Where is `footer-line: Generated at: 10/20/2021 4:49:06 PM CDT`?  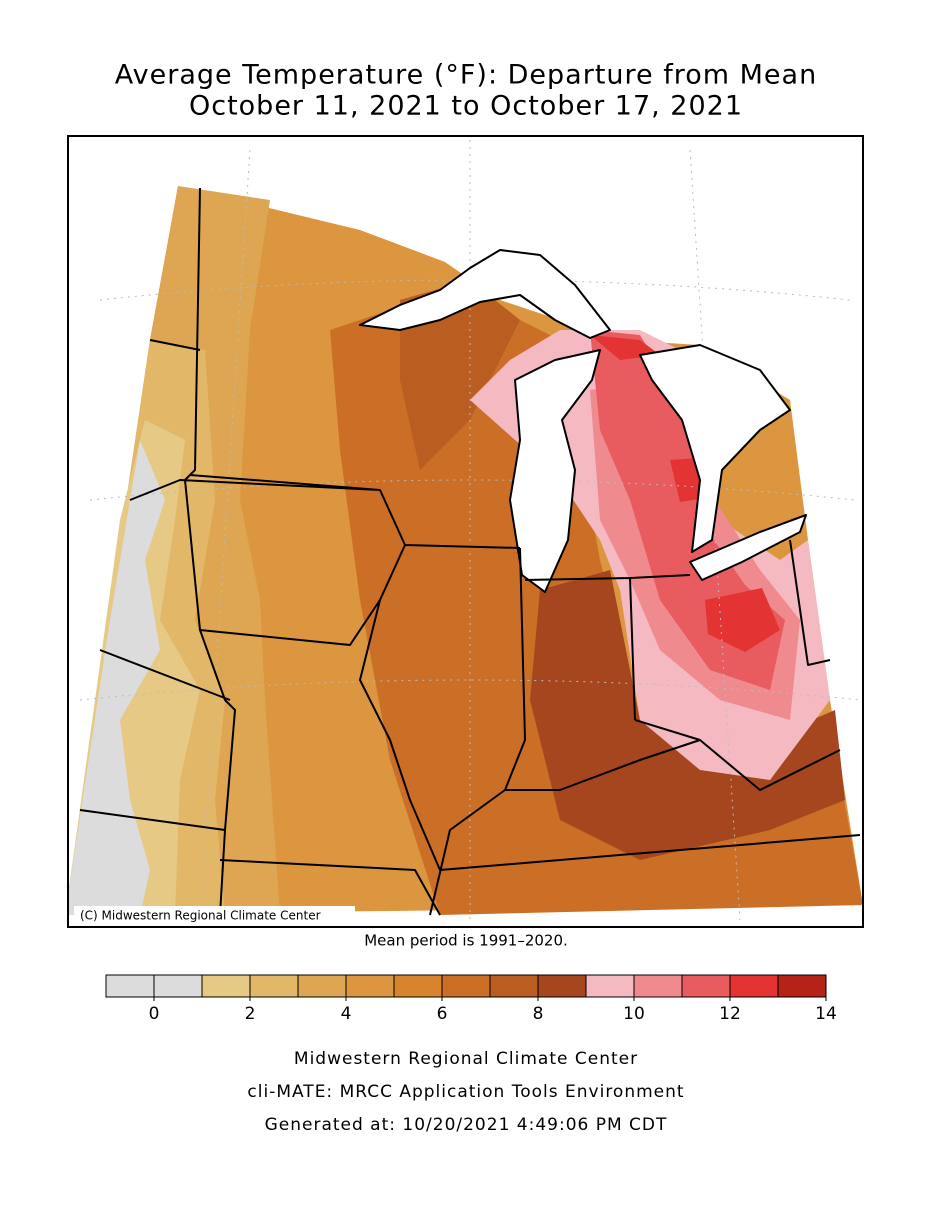
footer-line: Generated at: 10/20/2021 4:49:06 PM CDT is located at coordinates (466, 1125).